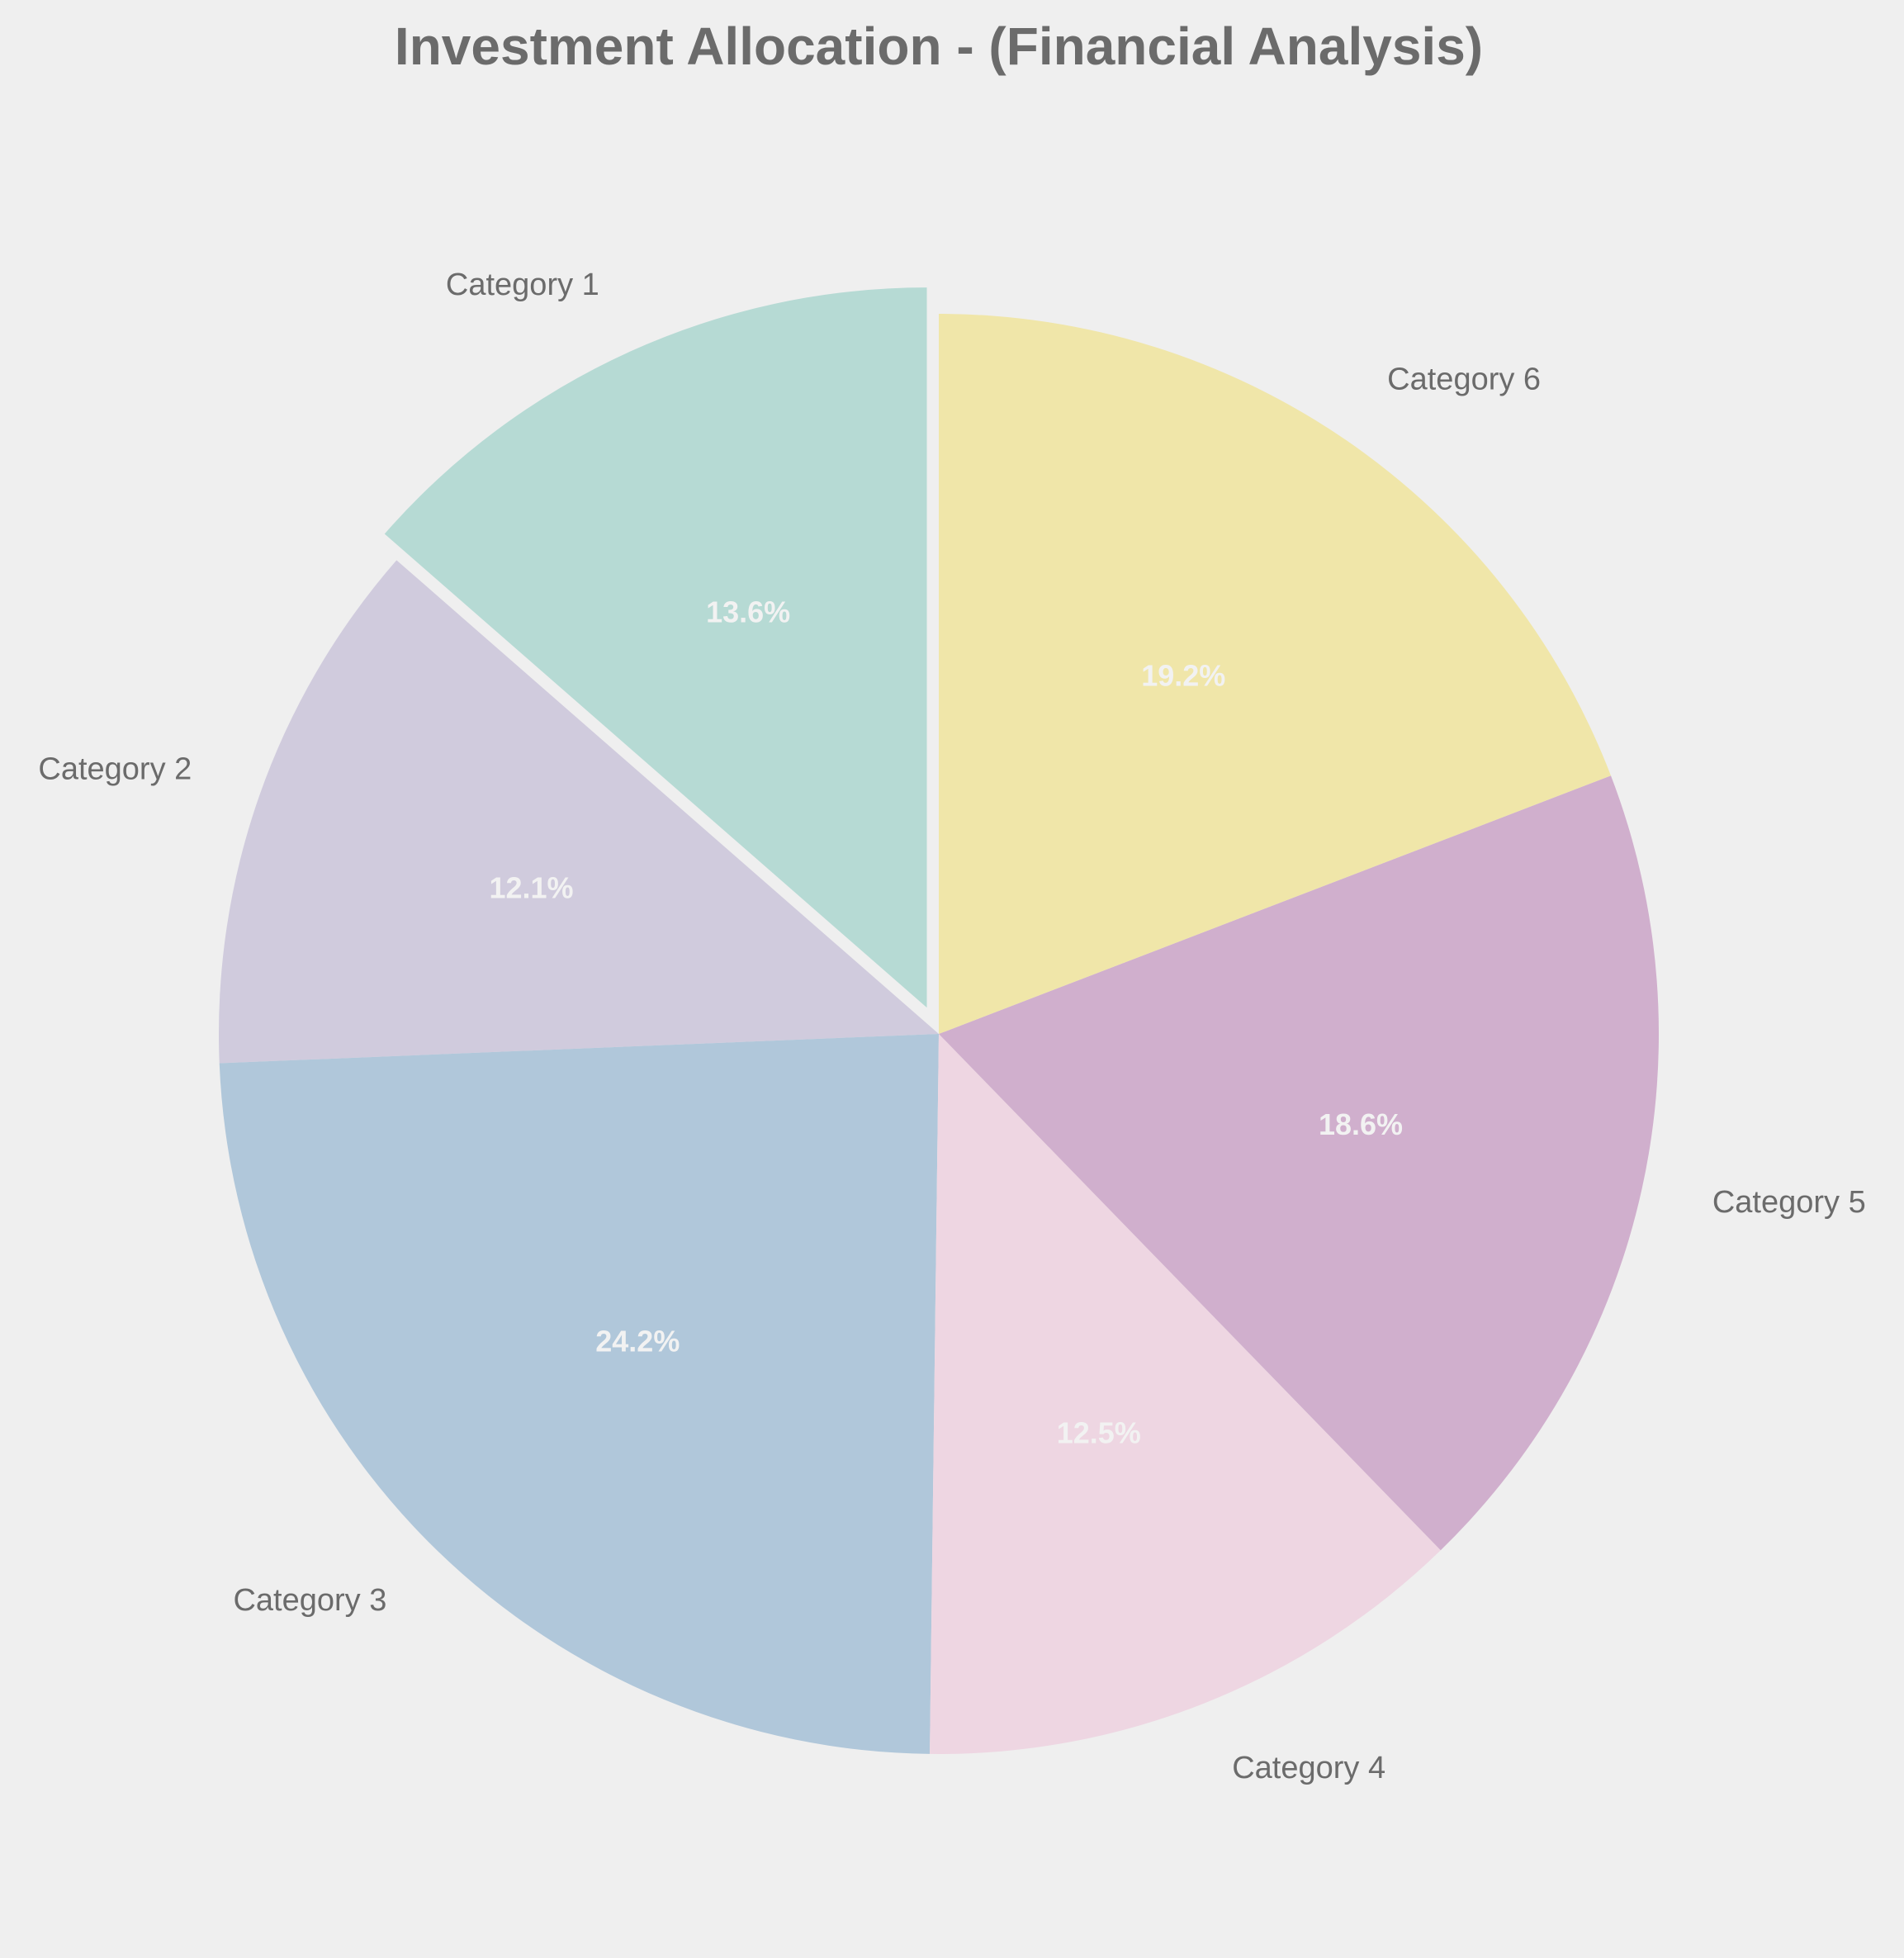 The width and height of the screenshot is (1904, 1958). Describe the element at coordinates (748, 611) in the screenshot. I see `slice-percent-1: 13.6%` at that location.